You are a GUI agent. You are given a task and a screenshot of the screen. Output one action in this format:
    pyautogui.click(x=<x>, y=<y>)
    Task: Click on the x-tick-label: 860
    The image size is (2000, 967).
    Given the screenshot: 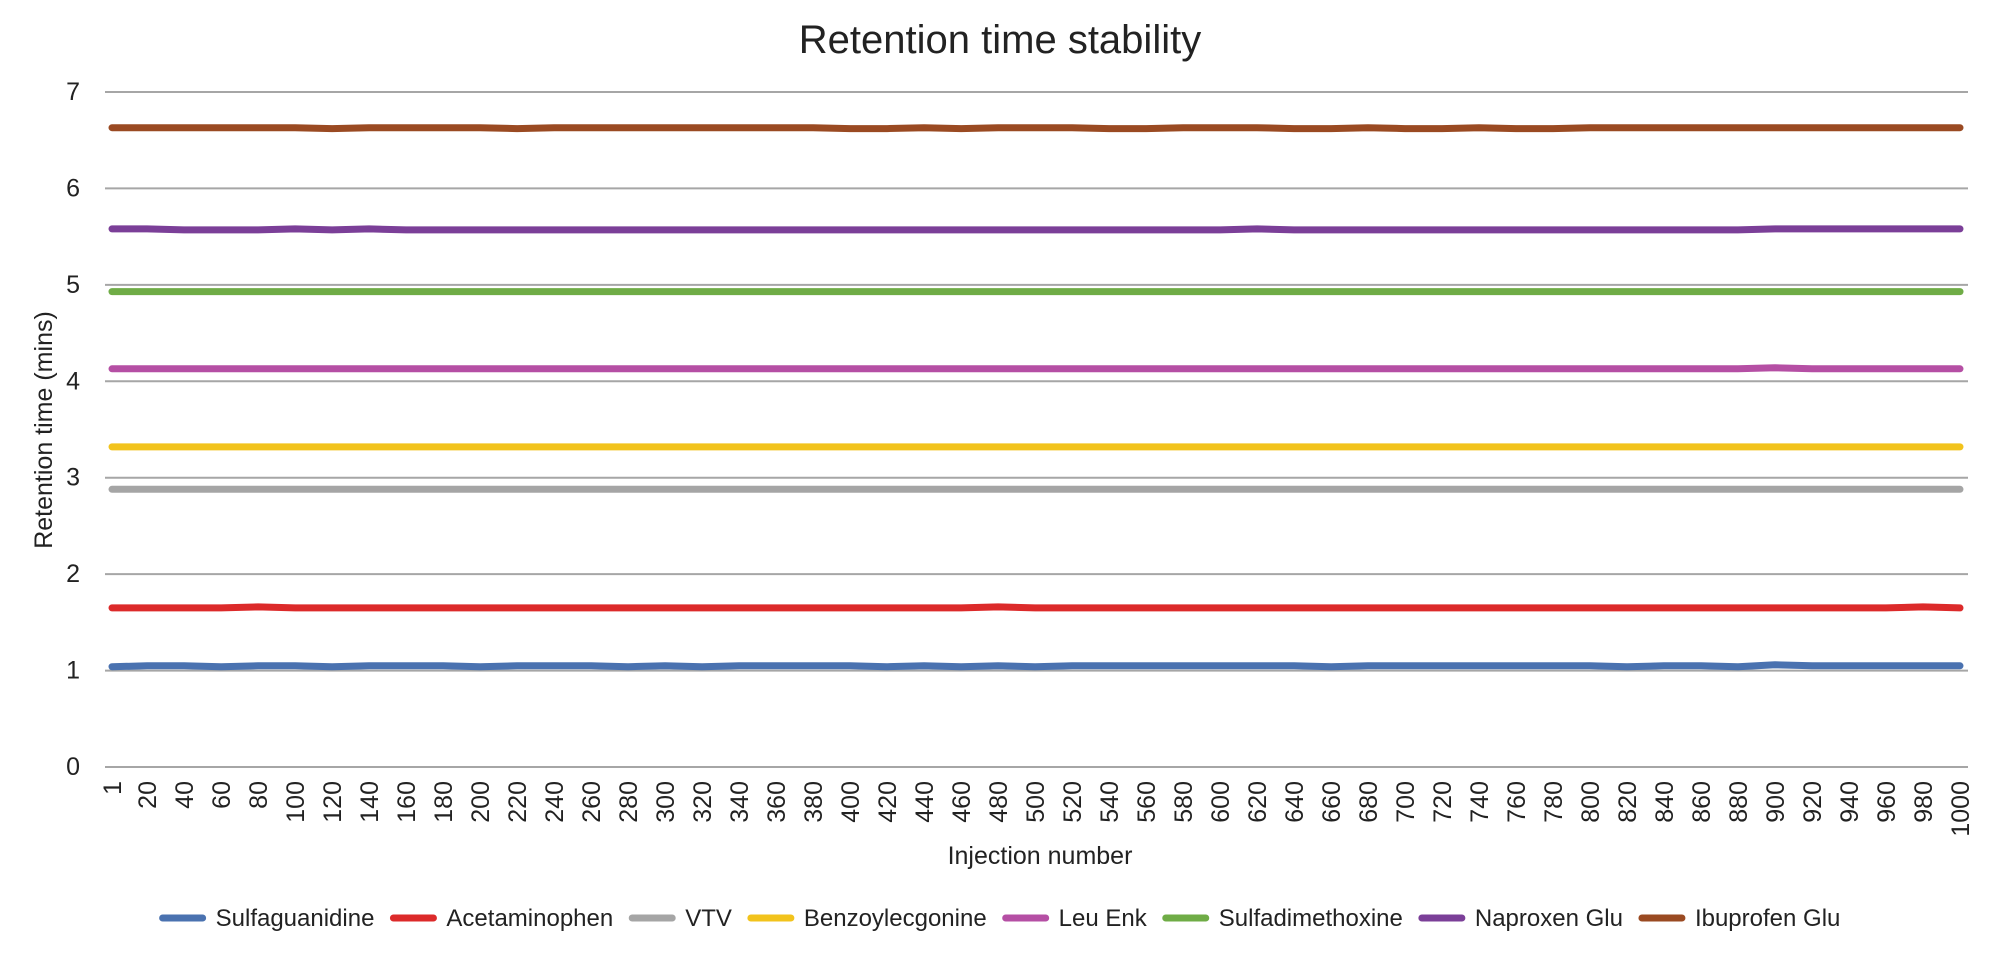 What is the action you would take?
    pyautogui.click(x=1702, y=802)
    